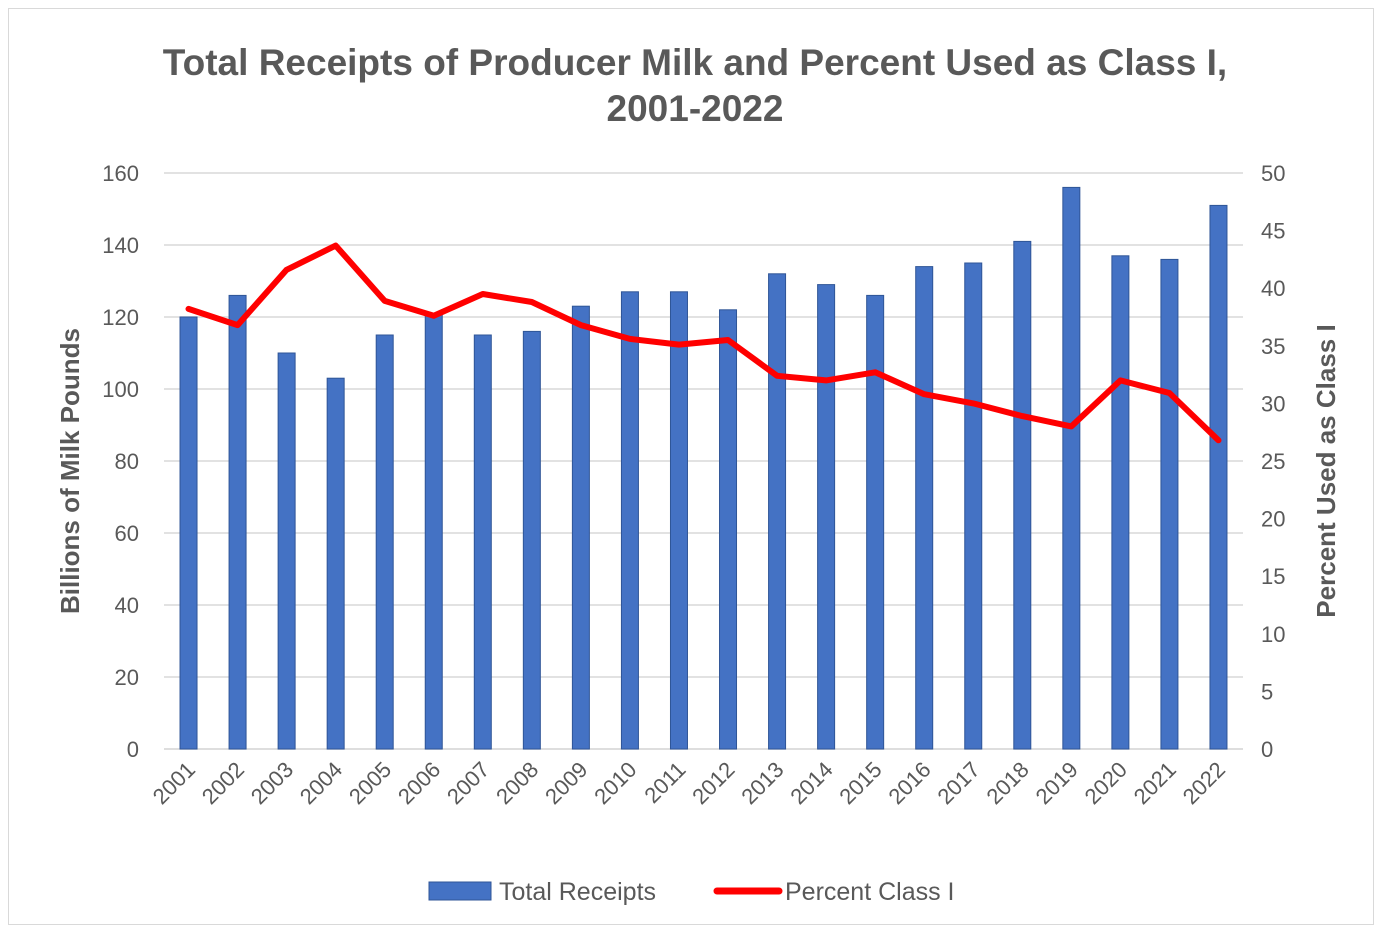 The image size is (1382, 933). Describe the element at coordinates (1326, 470) in the screenshot. I see `y-axis-right-title: Percent Used as Class I` at that location.